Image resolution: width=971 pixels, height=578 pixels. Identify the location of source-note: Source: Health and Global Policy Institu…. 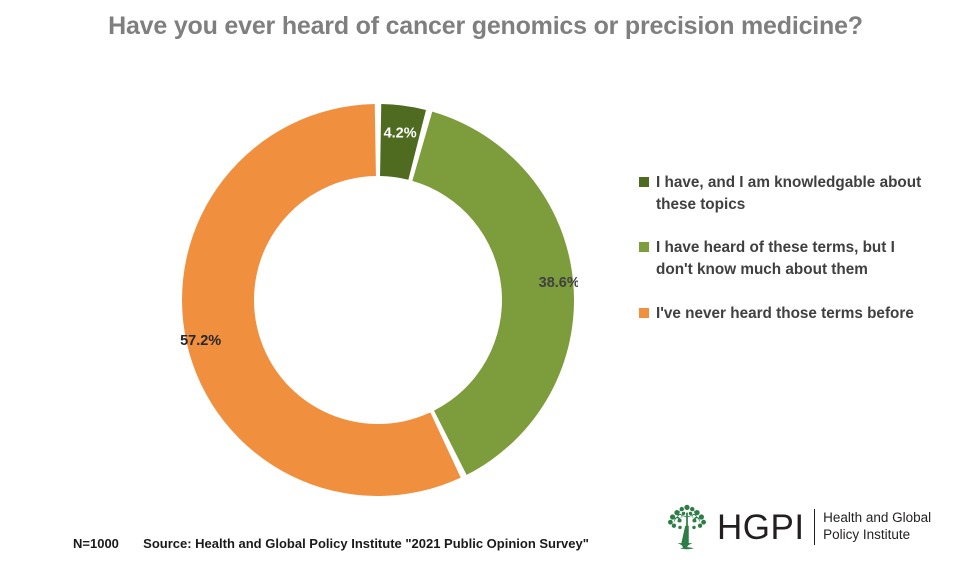
(366, 543).